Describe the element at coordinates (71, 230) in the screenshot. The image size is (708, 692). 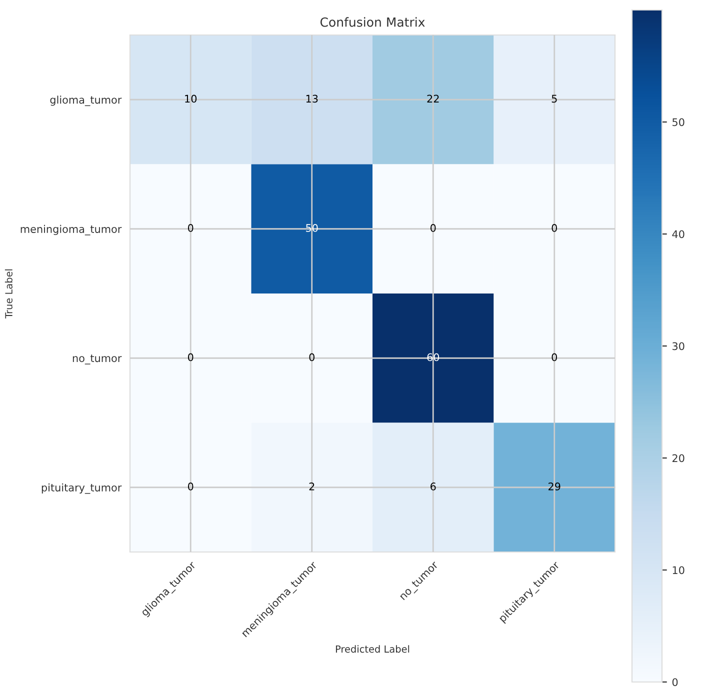
I see `y-tick-label: meningioma_tumor` at that location.